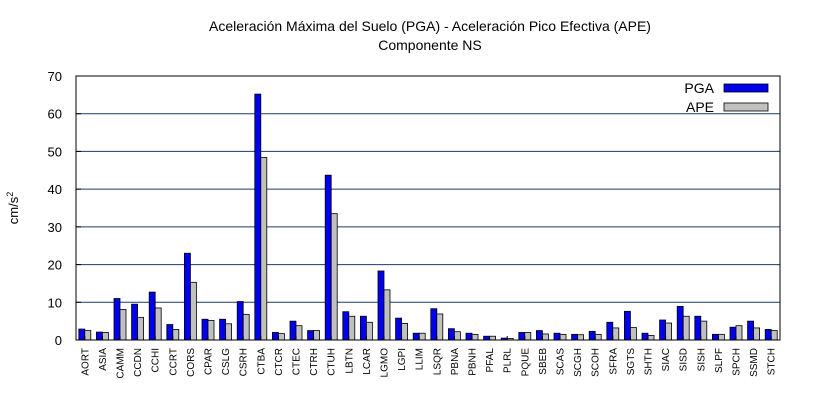 This screenshot has height=400, width=820. I want to click on x-category-label: PBNA, so click(455, 362).